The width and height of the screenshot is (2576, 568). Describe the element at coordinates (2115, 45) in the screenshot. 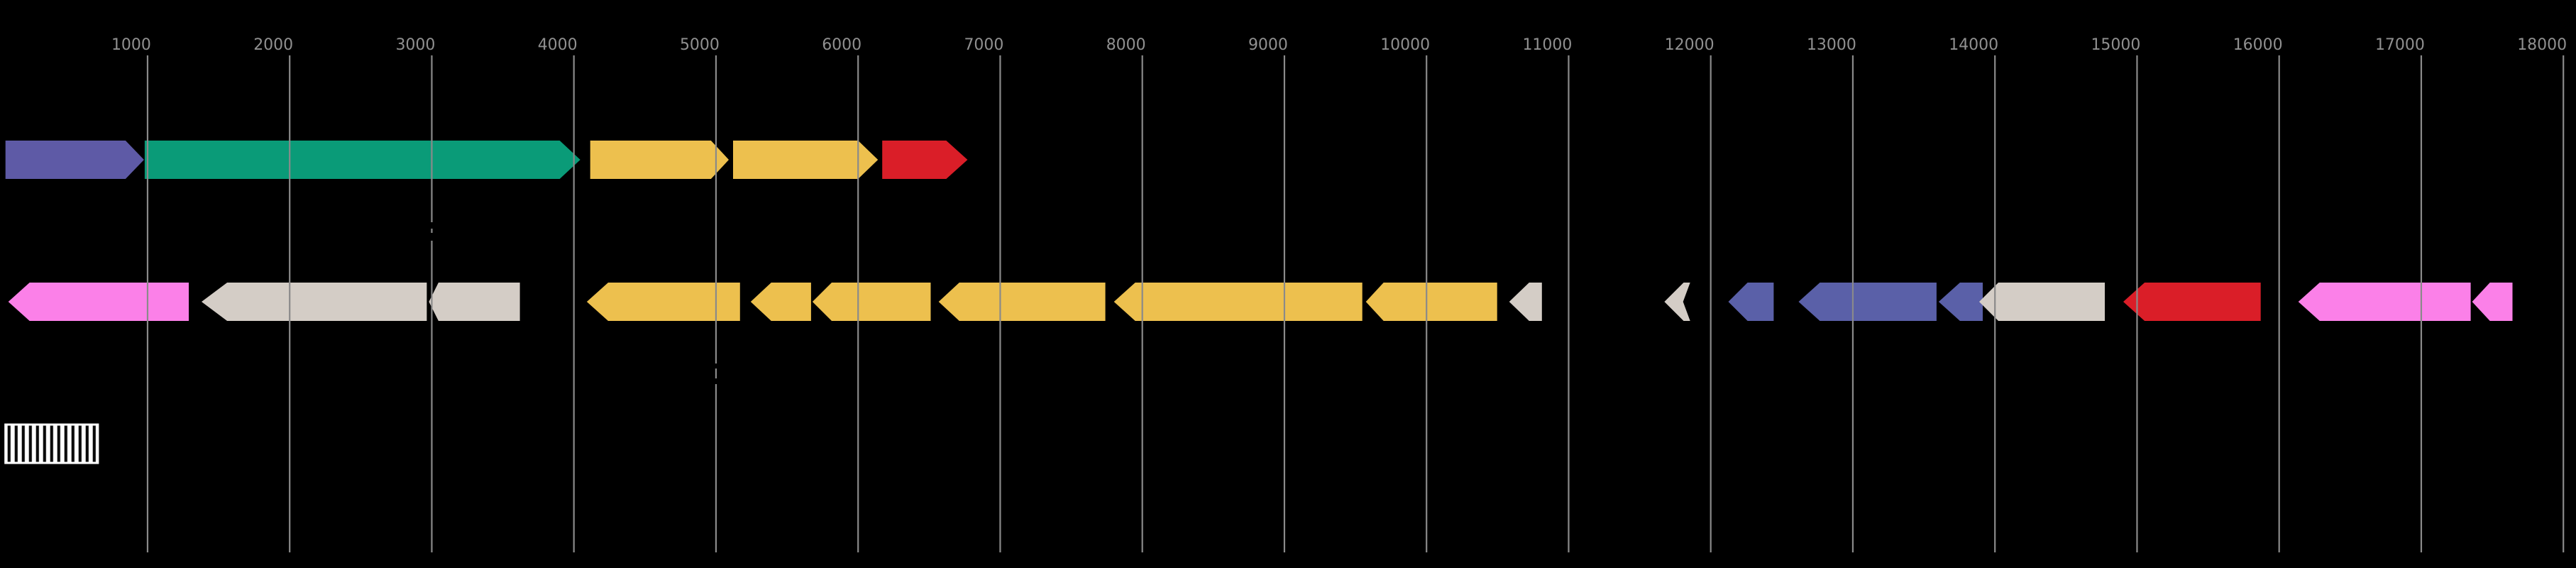

I see `axis-tick-label: 15000` at that location.